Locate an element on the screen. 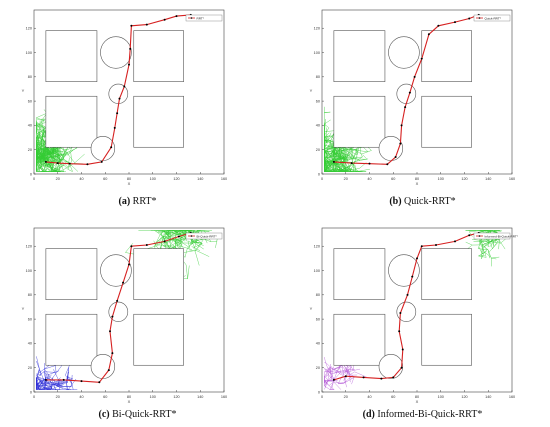  obstacle-circle is located at coordinates (404, 52).